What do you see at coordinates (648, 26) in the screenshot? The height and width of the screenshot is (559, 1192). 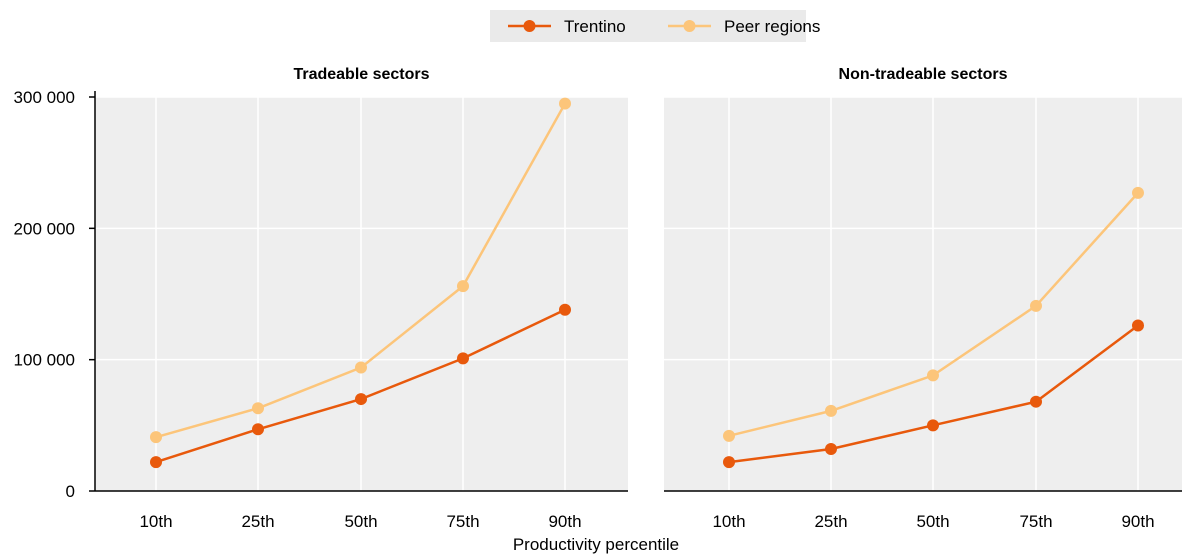 I see `legend` at bounding box center [648, 26].